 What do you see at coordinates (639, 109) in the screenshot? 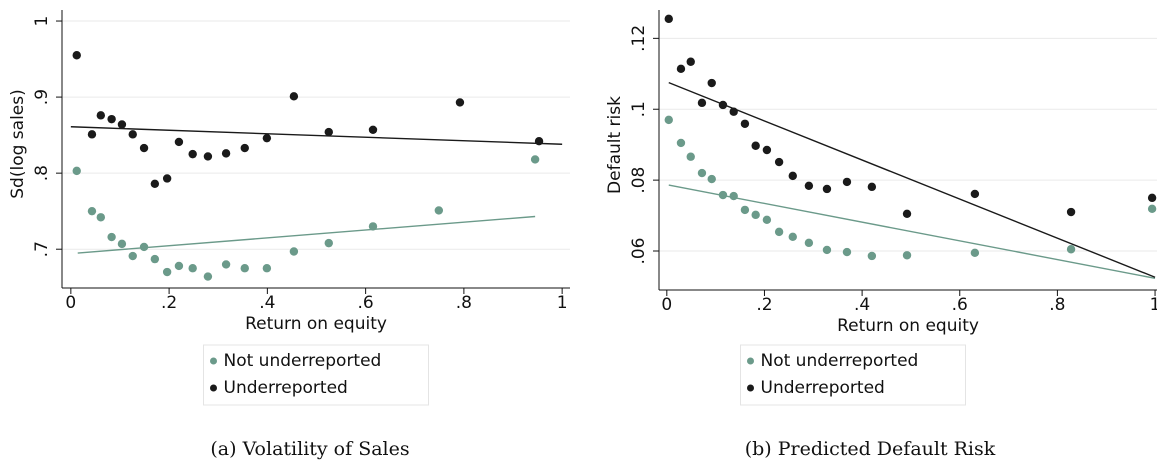
I see `y-tick-label: .1` at bounding box center [639, 109].